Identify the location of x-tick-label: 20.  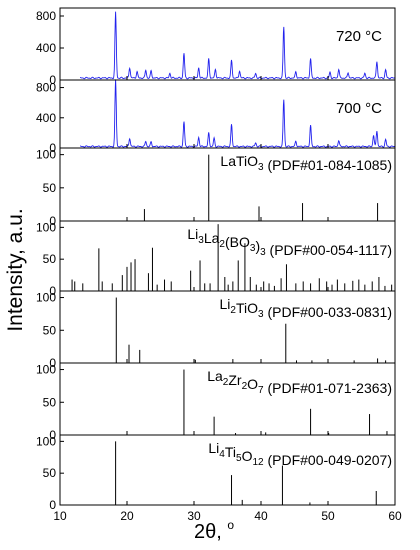
(127, 516).